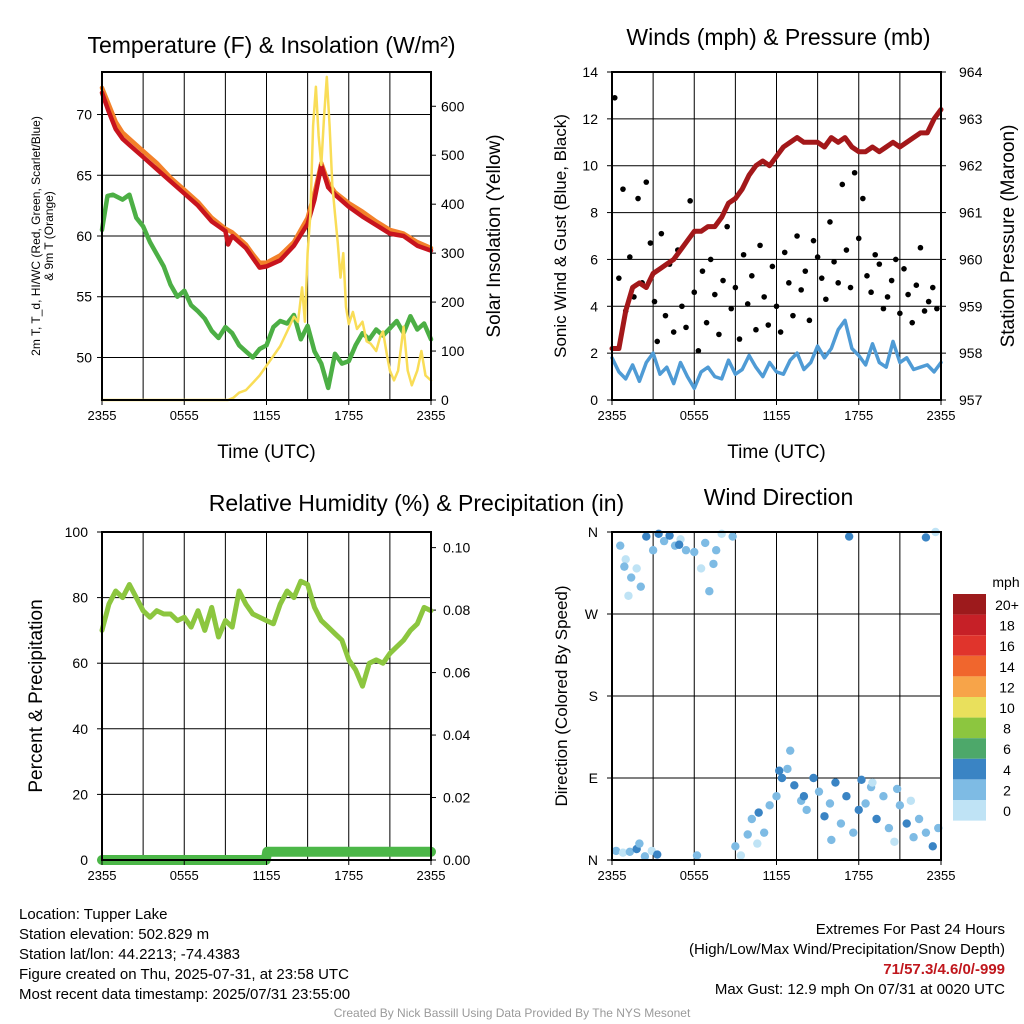 The height and width of the screenshot is (1024, 1024). Describe the element at coordinates (776, 354) in the screenshot. I see `series-sonic-wind` at that location.